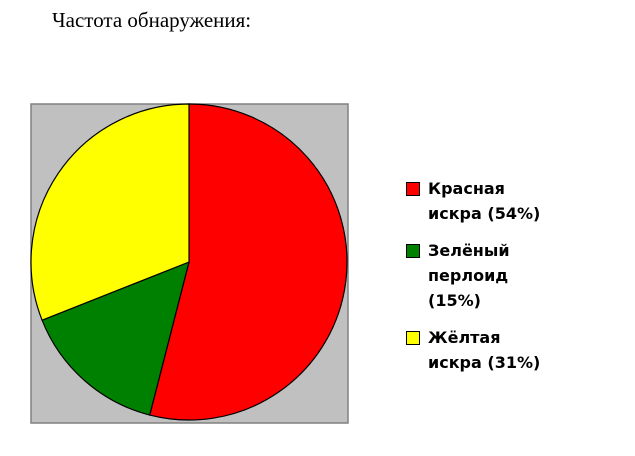 The image size is (635, 456). I want to click on legend-item: Зелёный перлоид (15%), so click(482, 275).